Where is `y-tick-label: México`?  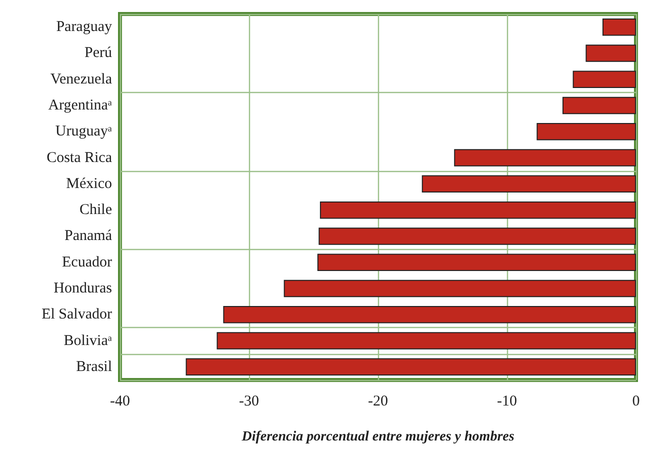
y-tick-label: México is located at coordinates (89, 184).